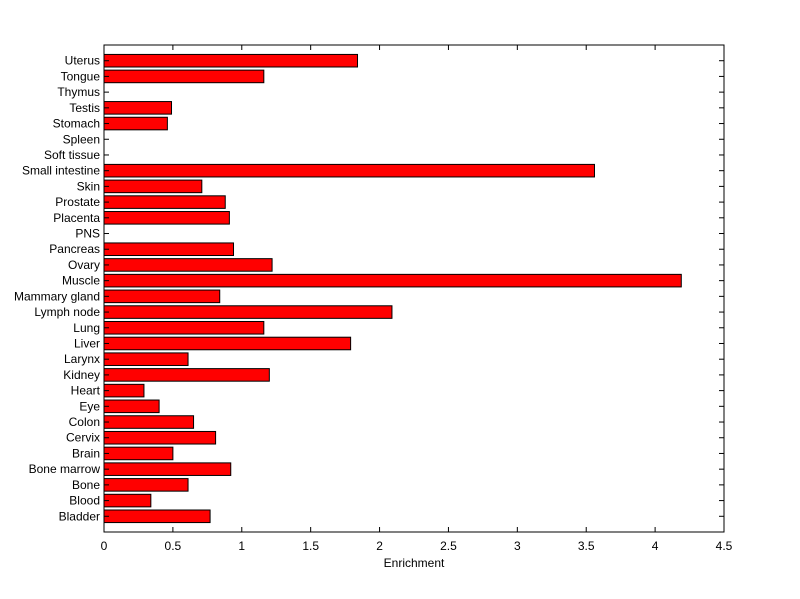 The image size is (800, 599). What do you see at coordinates (655, 546) in the screenshot?
I see `x-tick-label: 4` at bounding box center [655, 546].